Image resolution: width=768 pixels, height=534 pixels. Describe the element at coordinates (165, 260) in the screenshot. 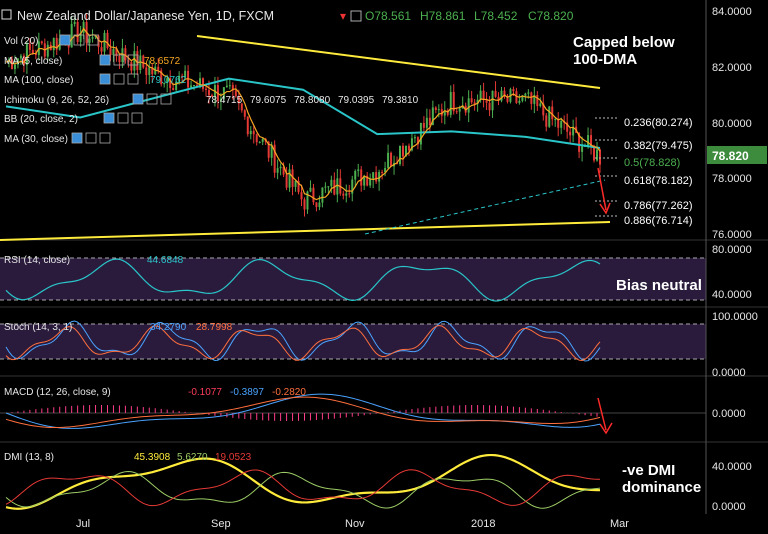

I see `rsi-value: 44.6848` at that location.